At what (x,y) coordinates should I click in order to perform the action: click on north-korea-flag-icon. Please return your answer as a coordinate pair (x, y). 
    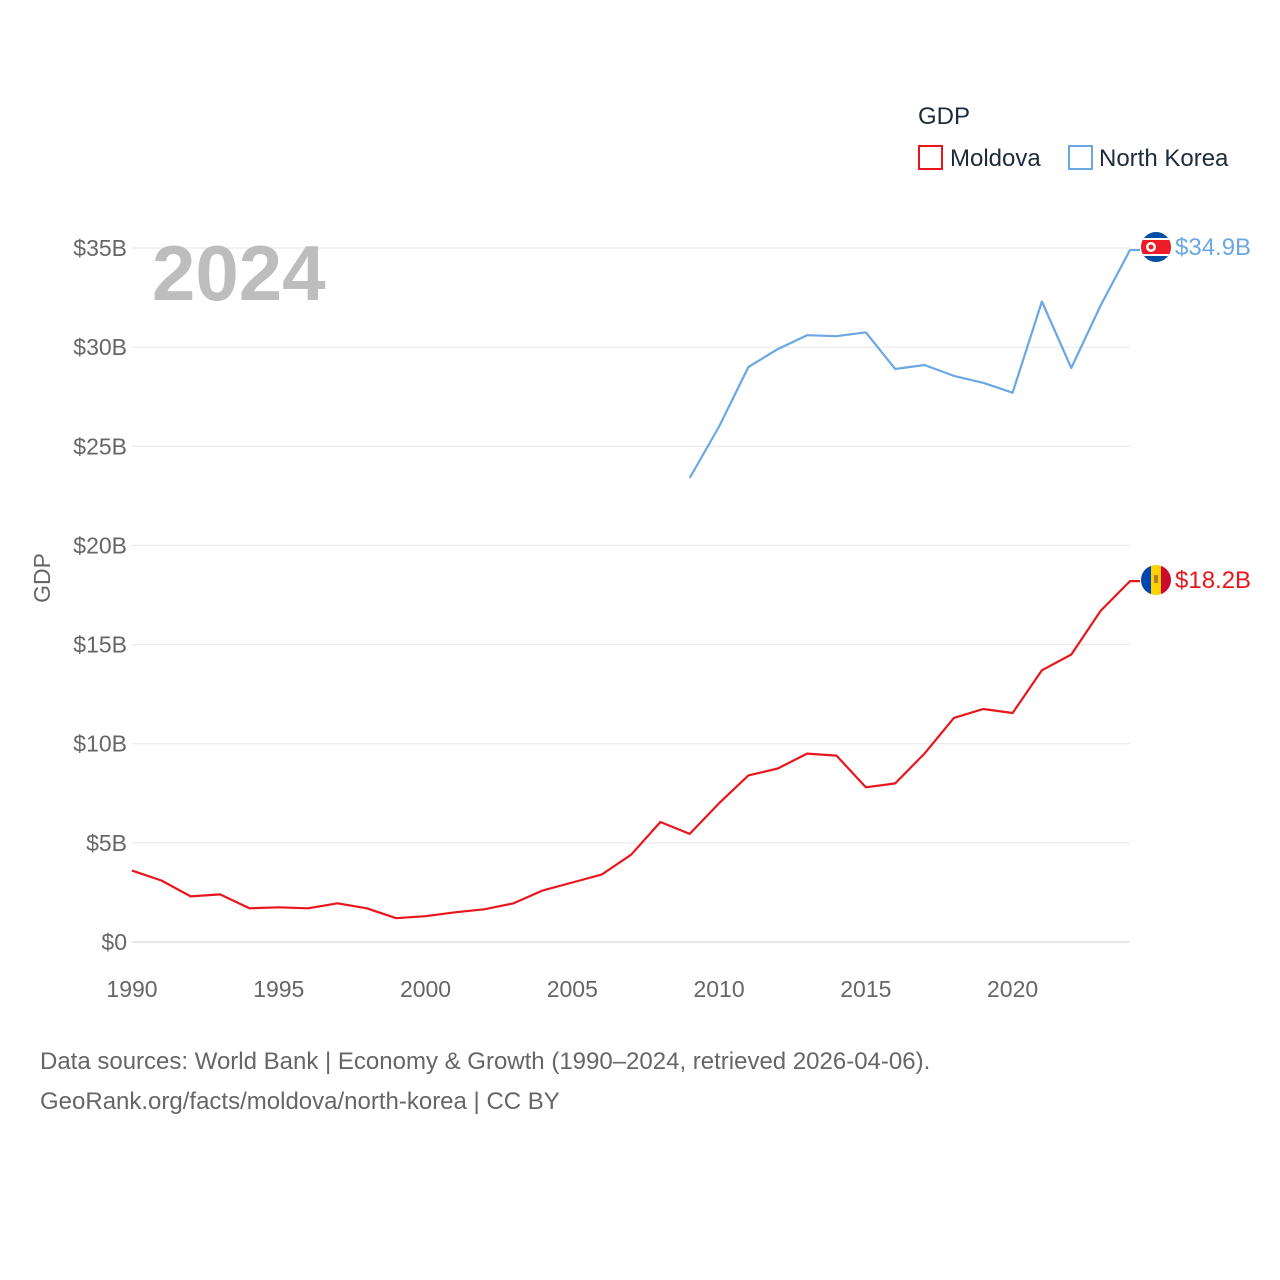
    Looking at the image, I should click on (1156, 247).